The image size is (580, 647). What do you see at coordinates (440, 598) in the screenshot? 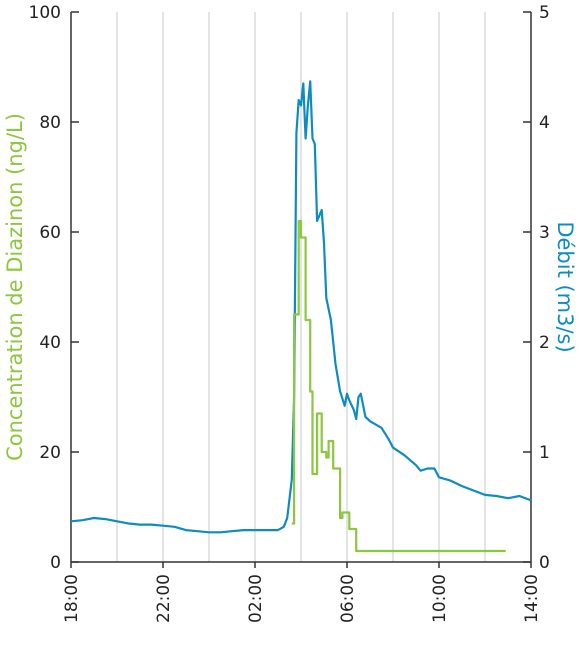
I see `x-tick-label: 10:00` at bounding box center [440, 598].